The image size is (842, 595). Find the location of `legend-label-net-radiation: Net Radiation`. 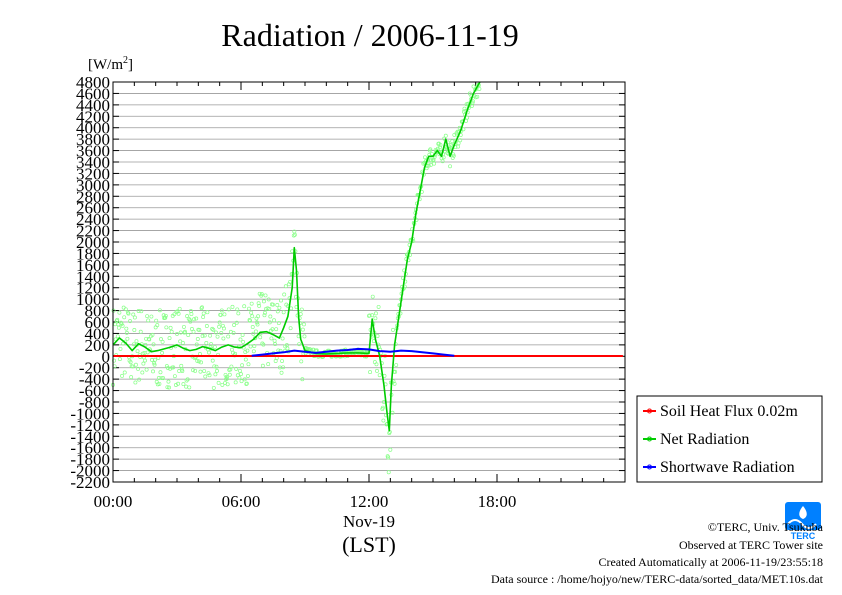

legend-label-net-radiation: Net Radiation is located at coordinates (704, 439).